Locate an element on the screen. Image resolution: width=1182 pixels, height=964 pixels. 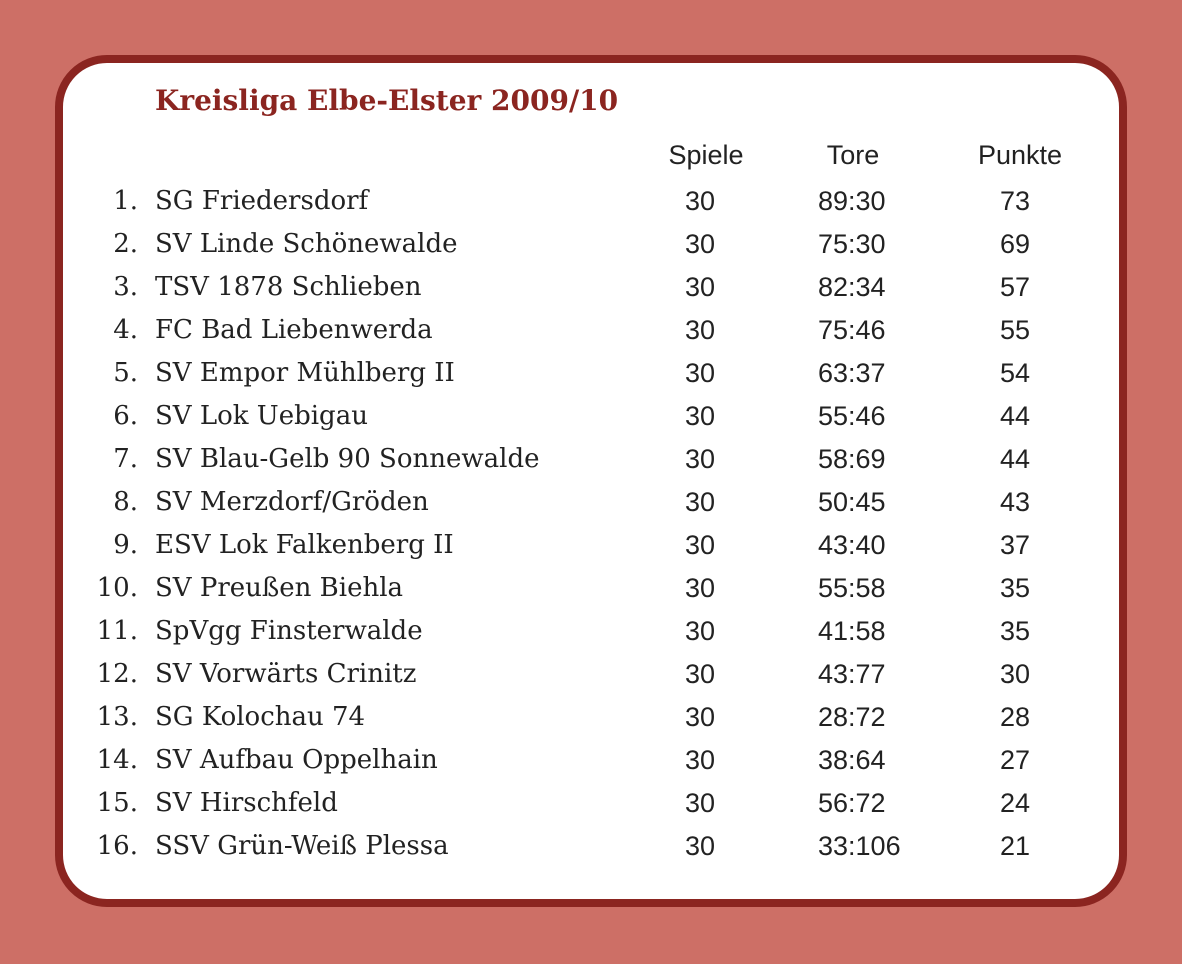
header-games: Spiele is located at coordinates (706, 155).